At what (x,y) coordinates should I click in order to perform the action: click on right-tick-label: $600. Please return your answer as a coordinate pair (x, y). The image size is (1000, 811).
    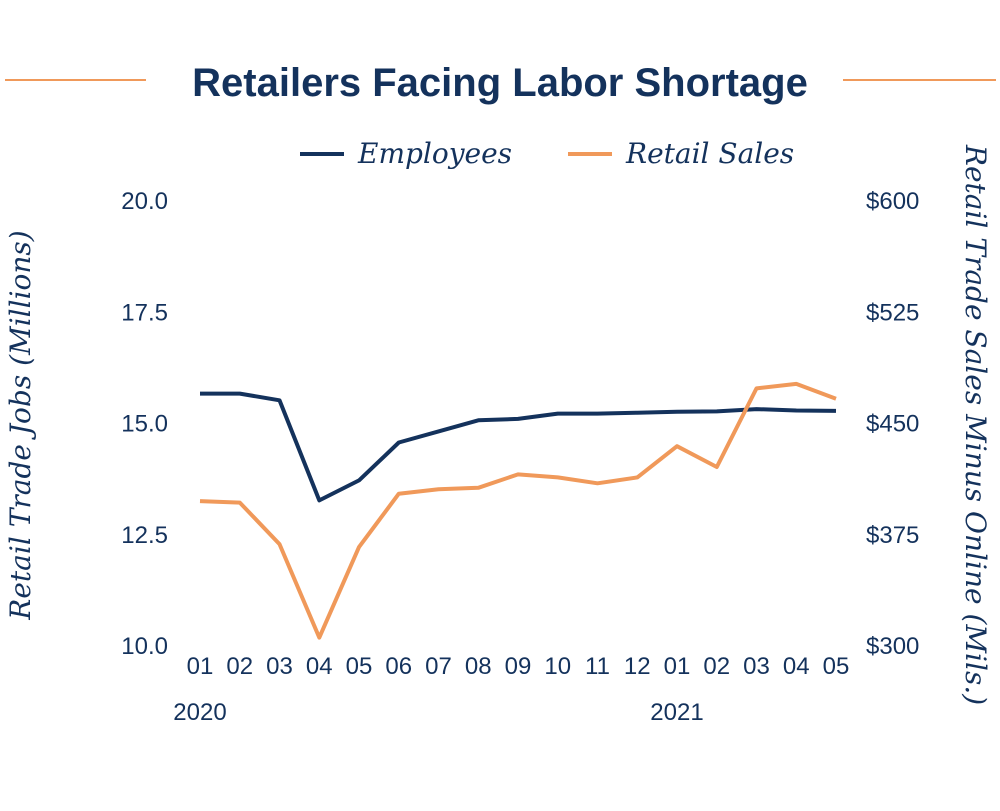
    Looking at the image, I should click on (892, 201).